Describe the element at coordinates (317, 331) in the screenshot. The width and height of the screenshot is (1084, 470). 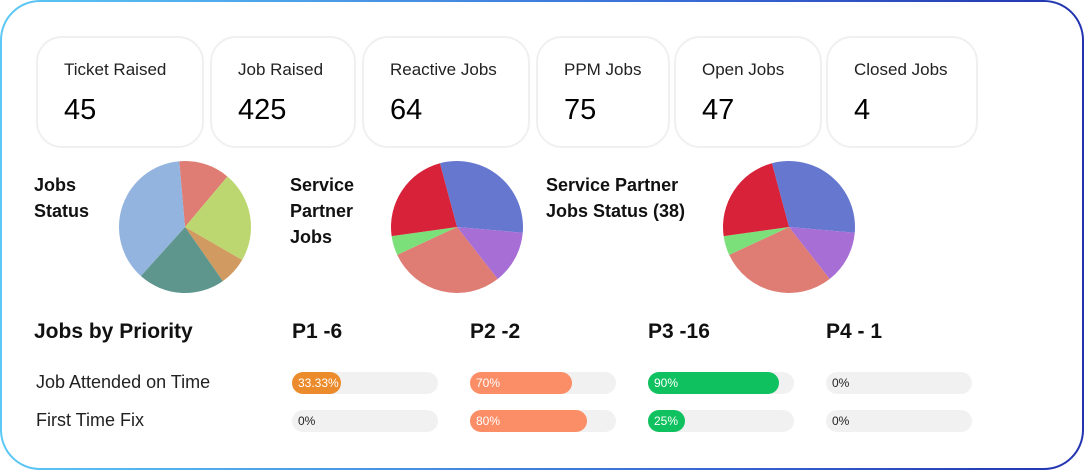
I see `priority-header: P1 -6` at that location.